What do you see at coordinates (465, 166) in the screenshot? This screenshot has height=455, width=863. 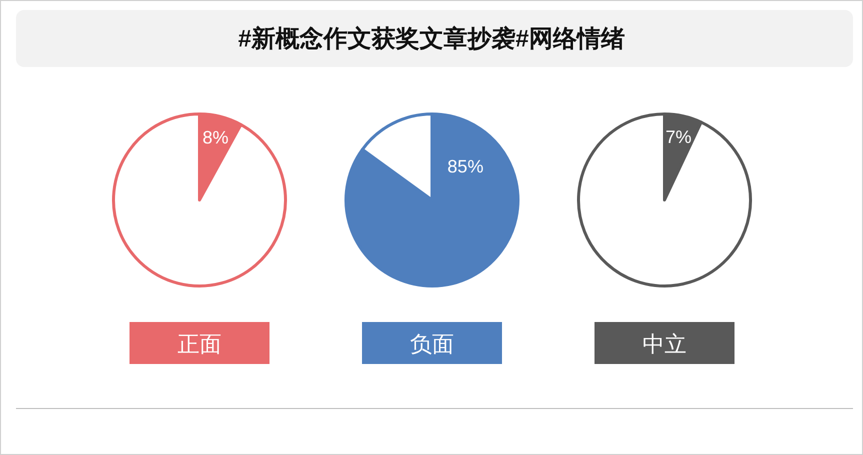 I see `data-label: 85%` at bounding box center [465, 166].